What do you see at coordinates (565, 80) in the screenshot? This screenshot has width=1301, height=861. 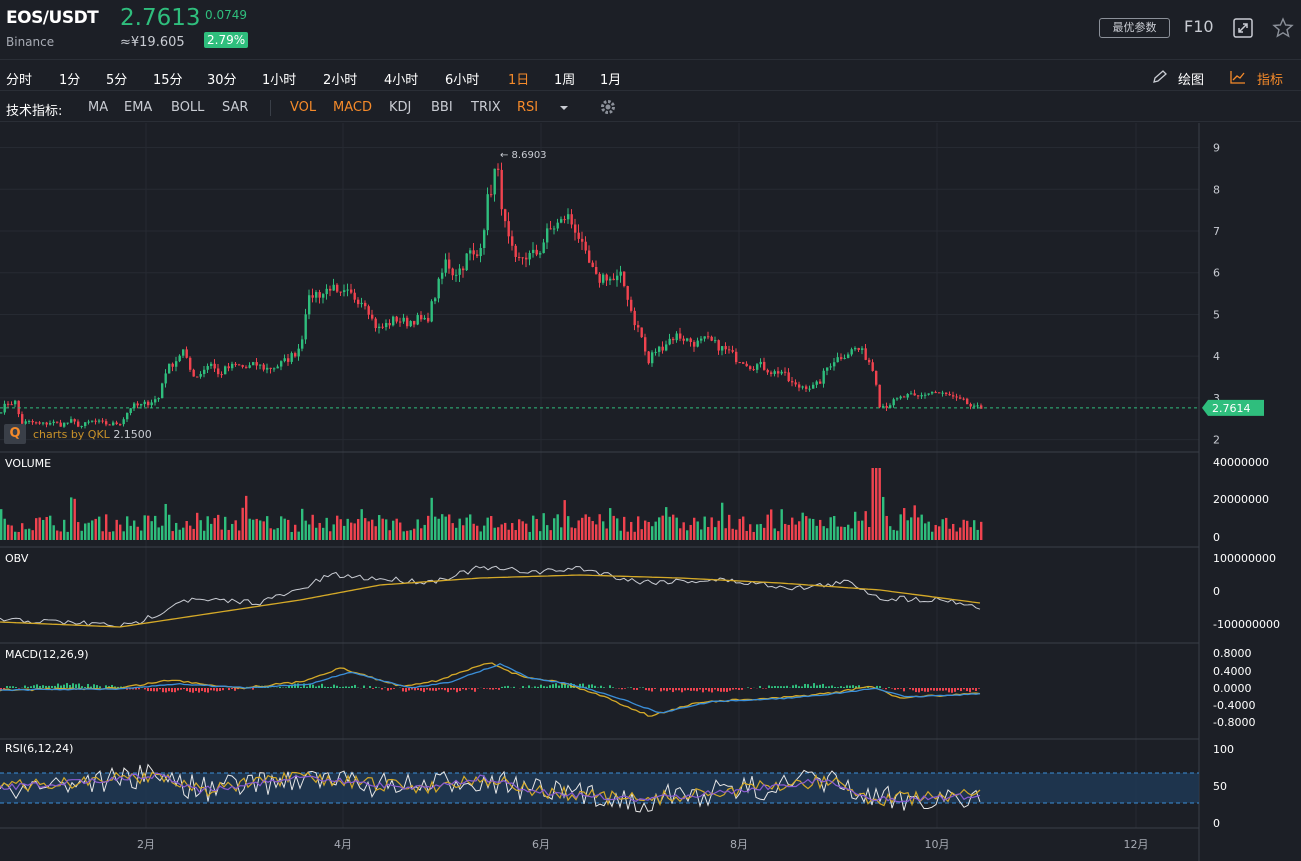 I see `tf-tab: 1周` at bounding box center [565, 80].